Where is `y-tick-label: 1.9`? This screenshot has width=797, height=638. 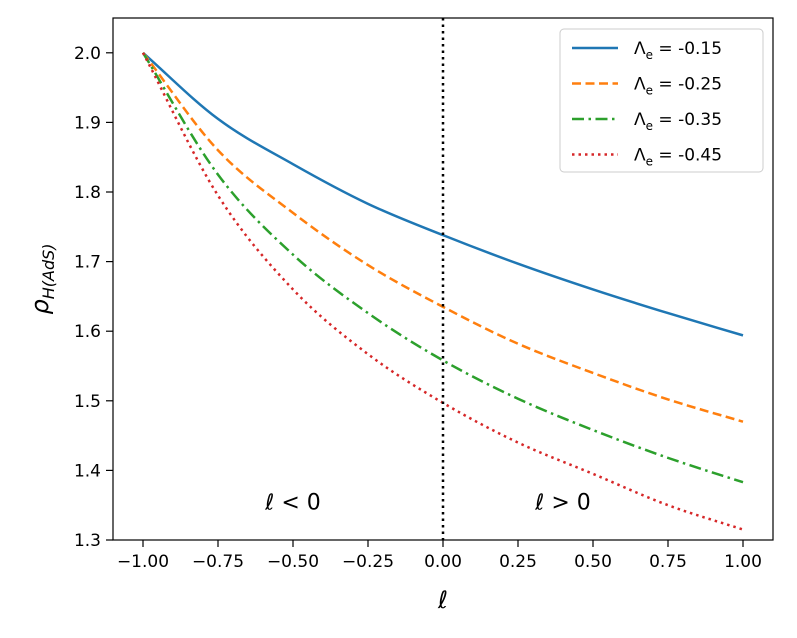
y-tick-label: 1.9 is located at coordinates (87, 123).